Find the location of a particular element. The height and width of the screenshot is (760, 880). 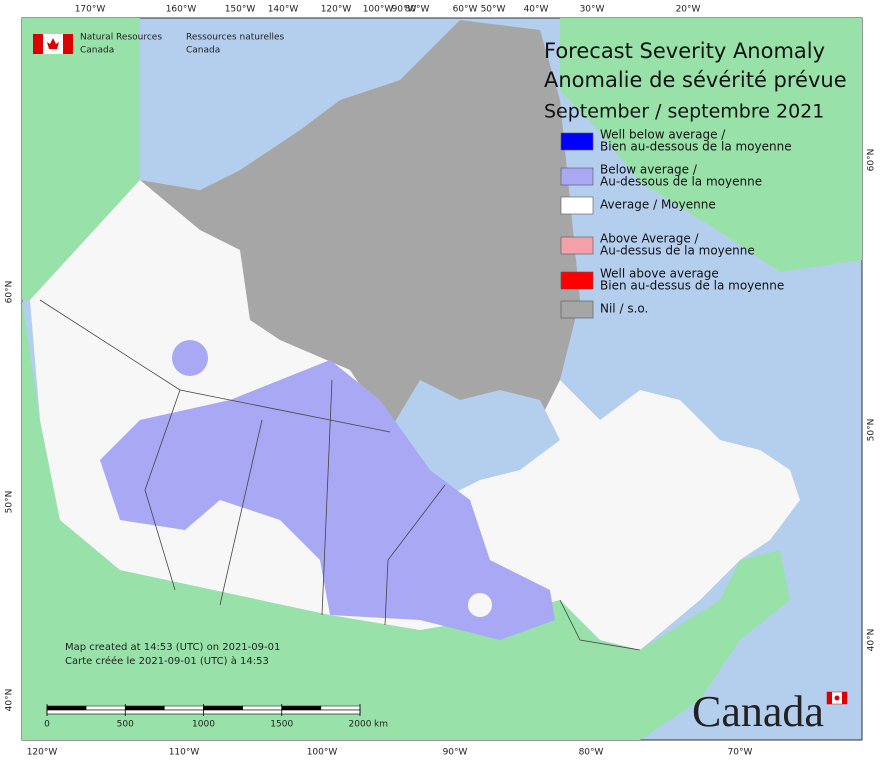

alaska is located at coordinates (81, 159).